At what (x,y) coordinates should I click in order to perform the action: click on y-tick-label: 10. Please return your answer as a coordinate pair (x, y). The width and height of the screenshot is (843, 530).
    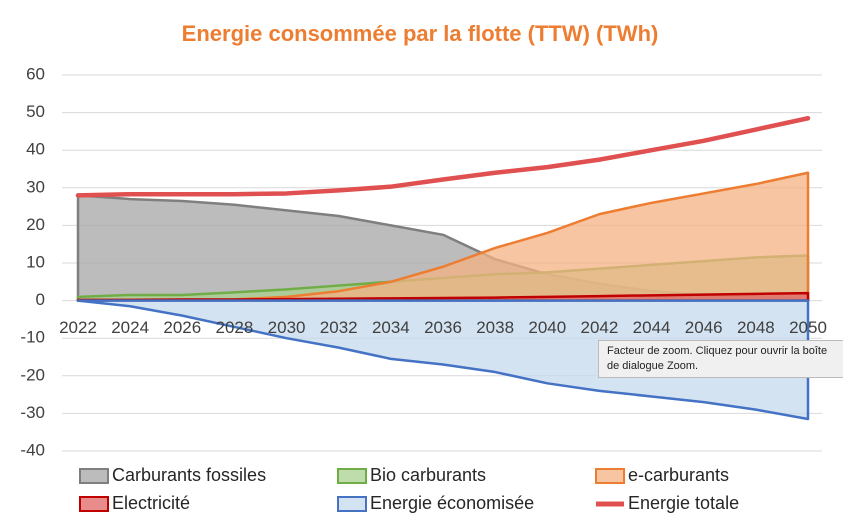
    Looking at the image, I should click on (35, 261).